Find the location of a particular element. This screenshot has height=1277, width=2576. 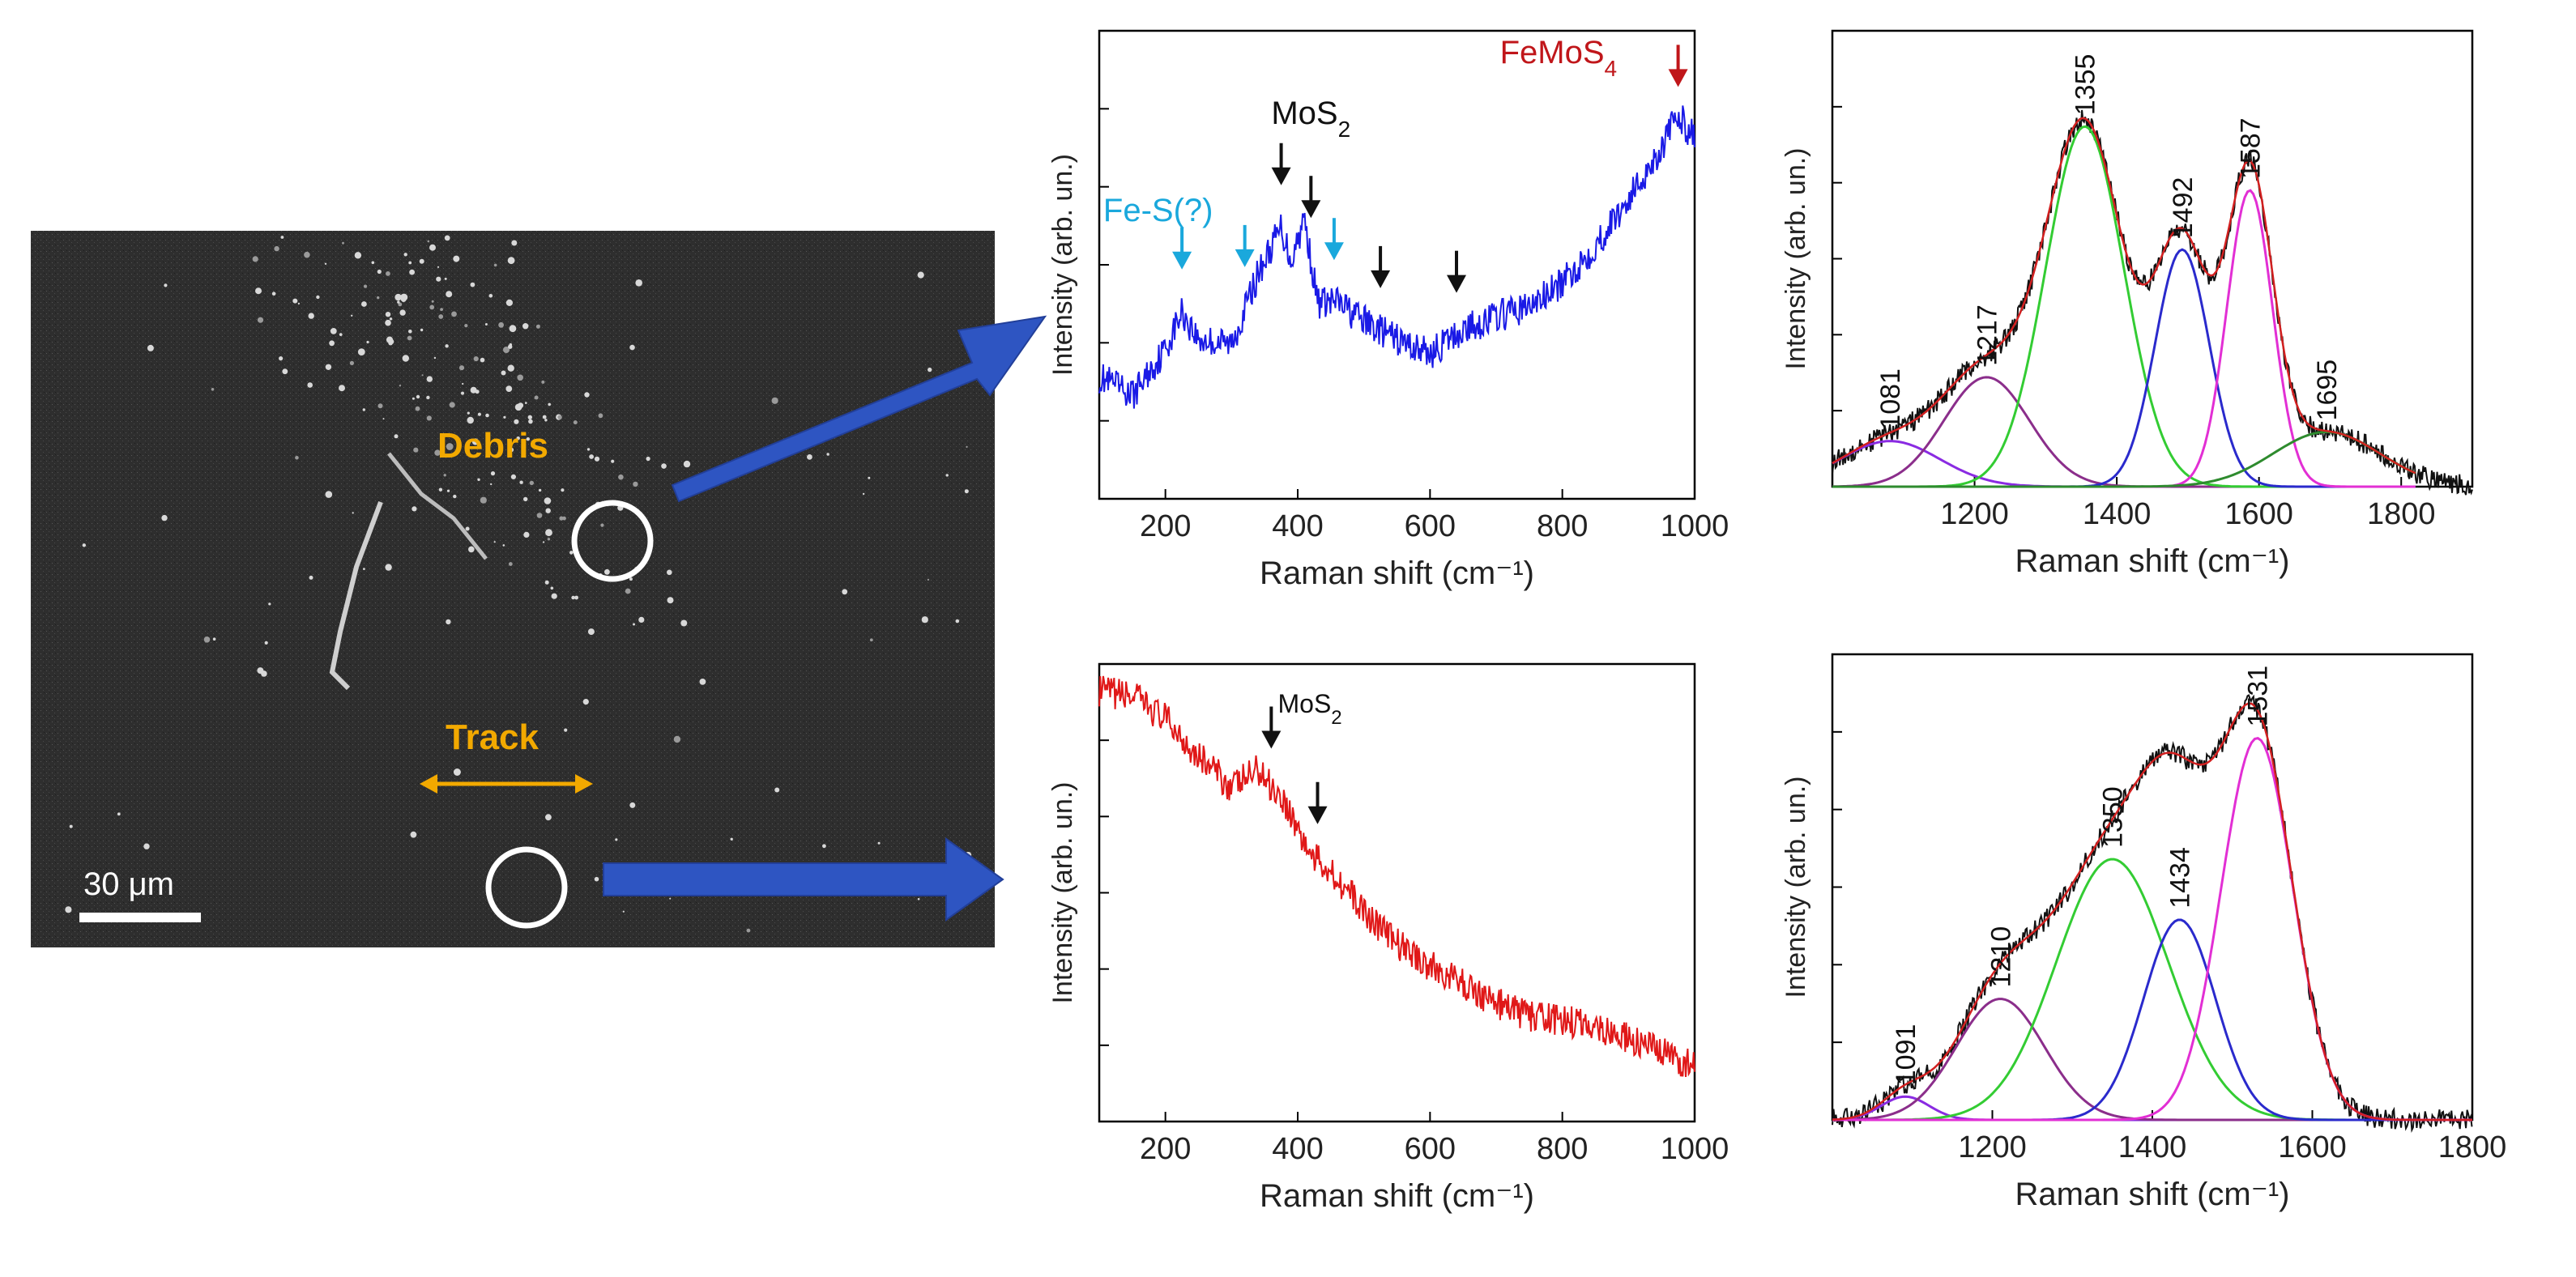

track-width-arrow is located at coordinates (506, 784).